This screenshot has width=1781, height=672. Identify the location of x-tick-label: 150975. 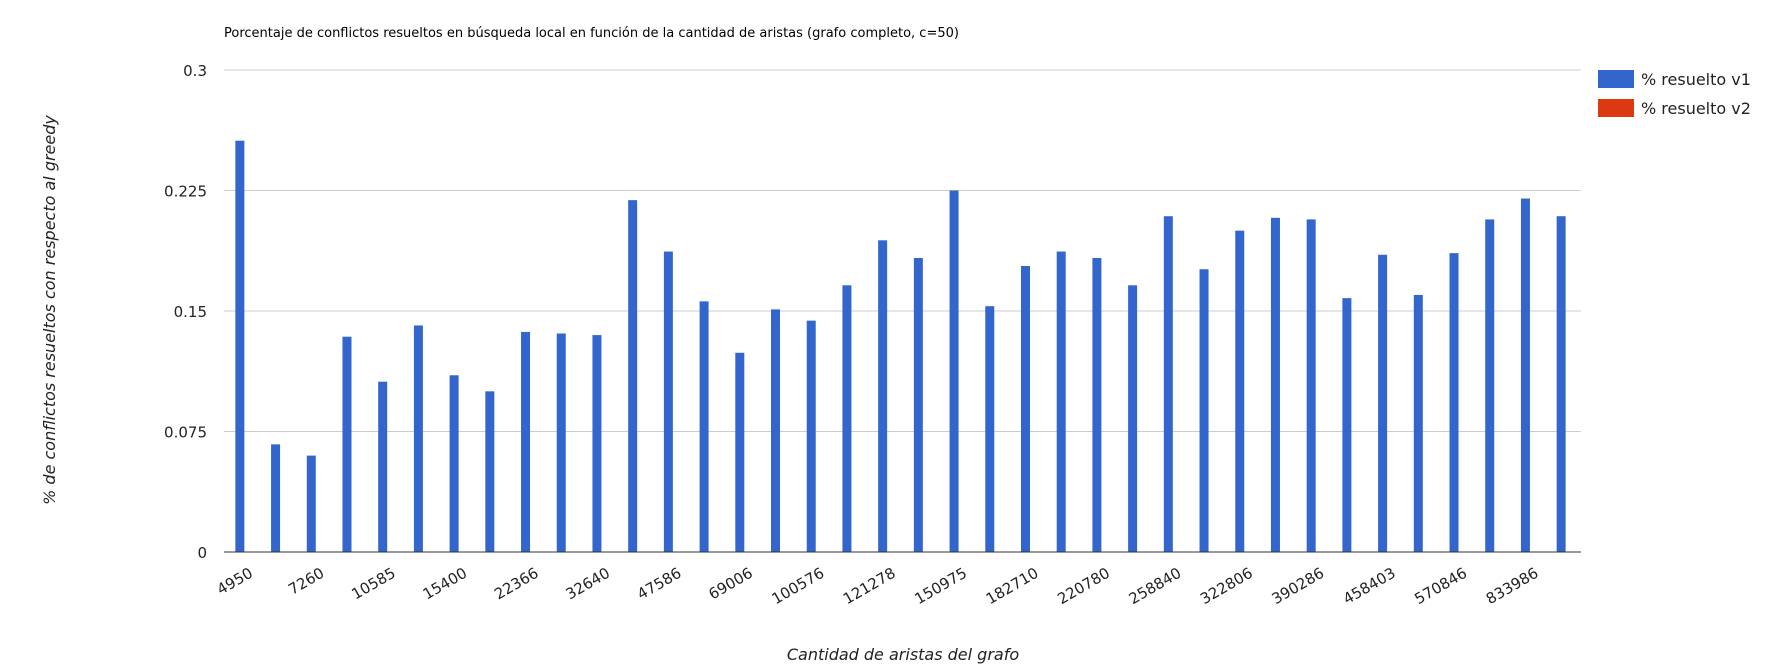
(940, 586).